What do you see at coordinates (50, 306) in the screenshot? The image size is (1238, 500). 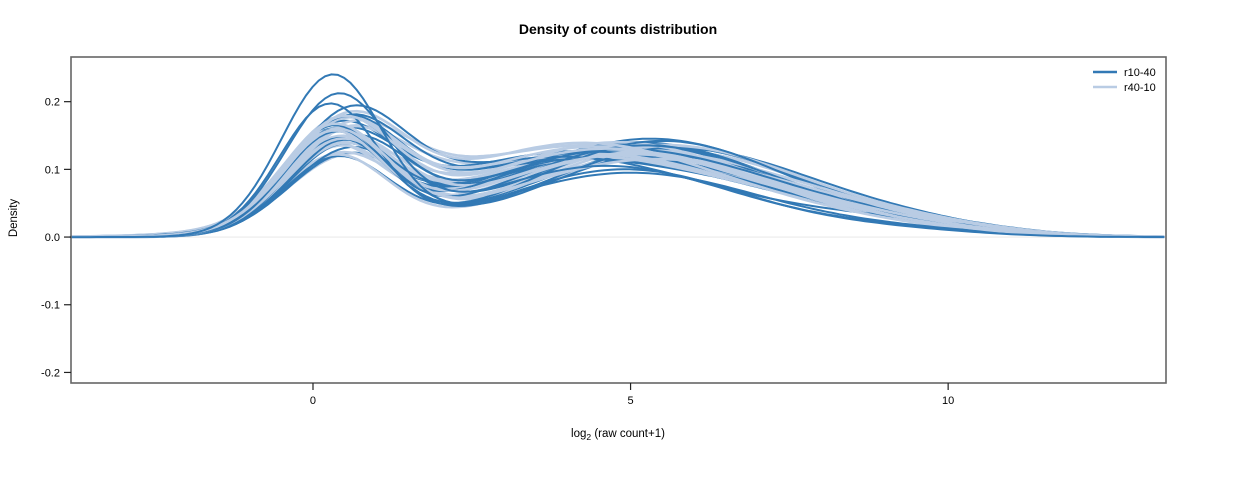 I see `y-tick-label: -0.1` at bounding box center [50, 306].